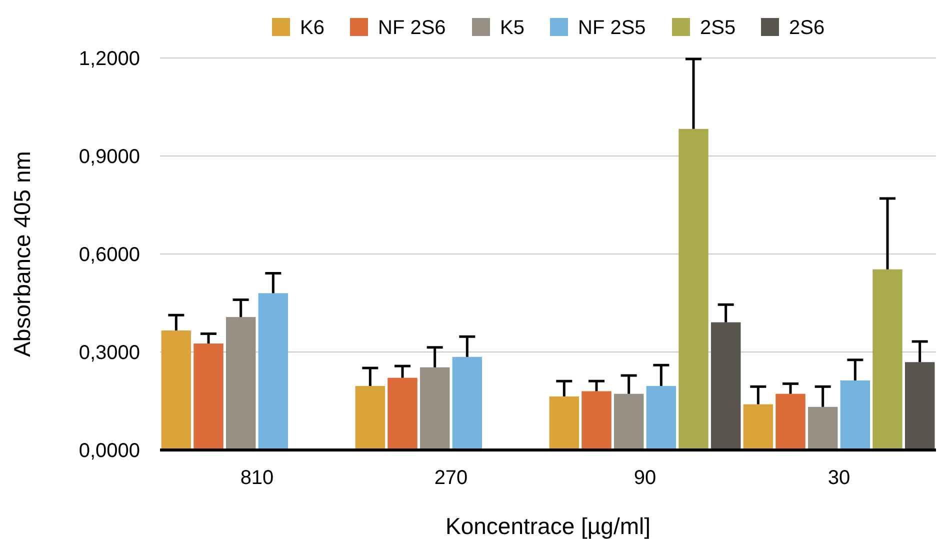  What do you see at coordinates (612, 28) in the screenshot?
I see `legend-label: NF 2S5` at bounding box center [612, 28].